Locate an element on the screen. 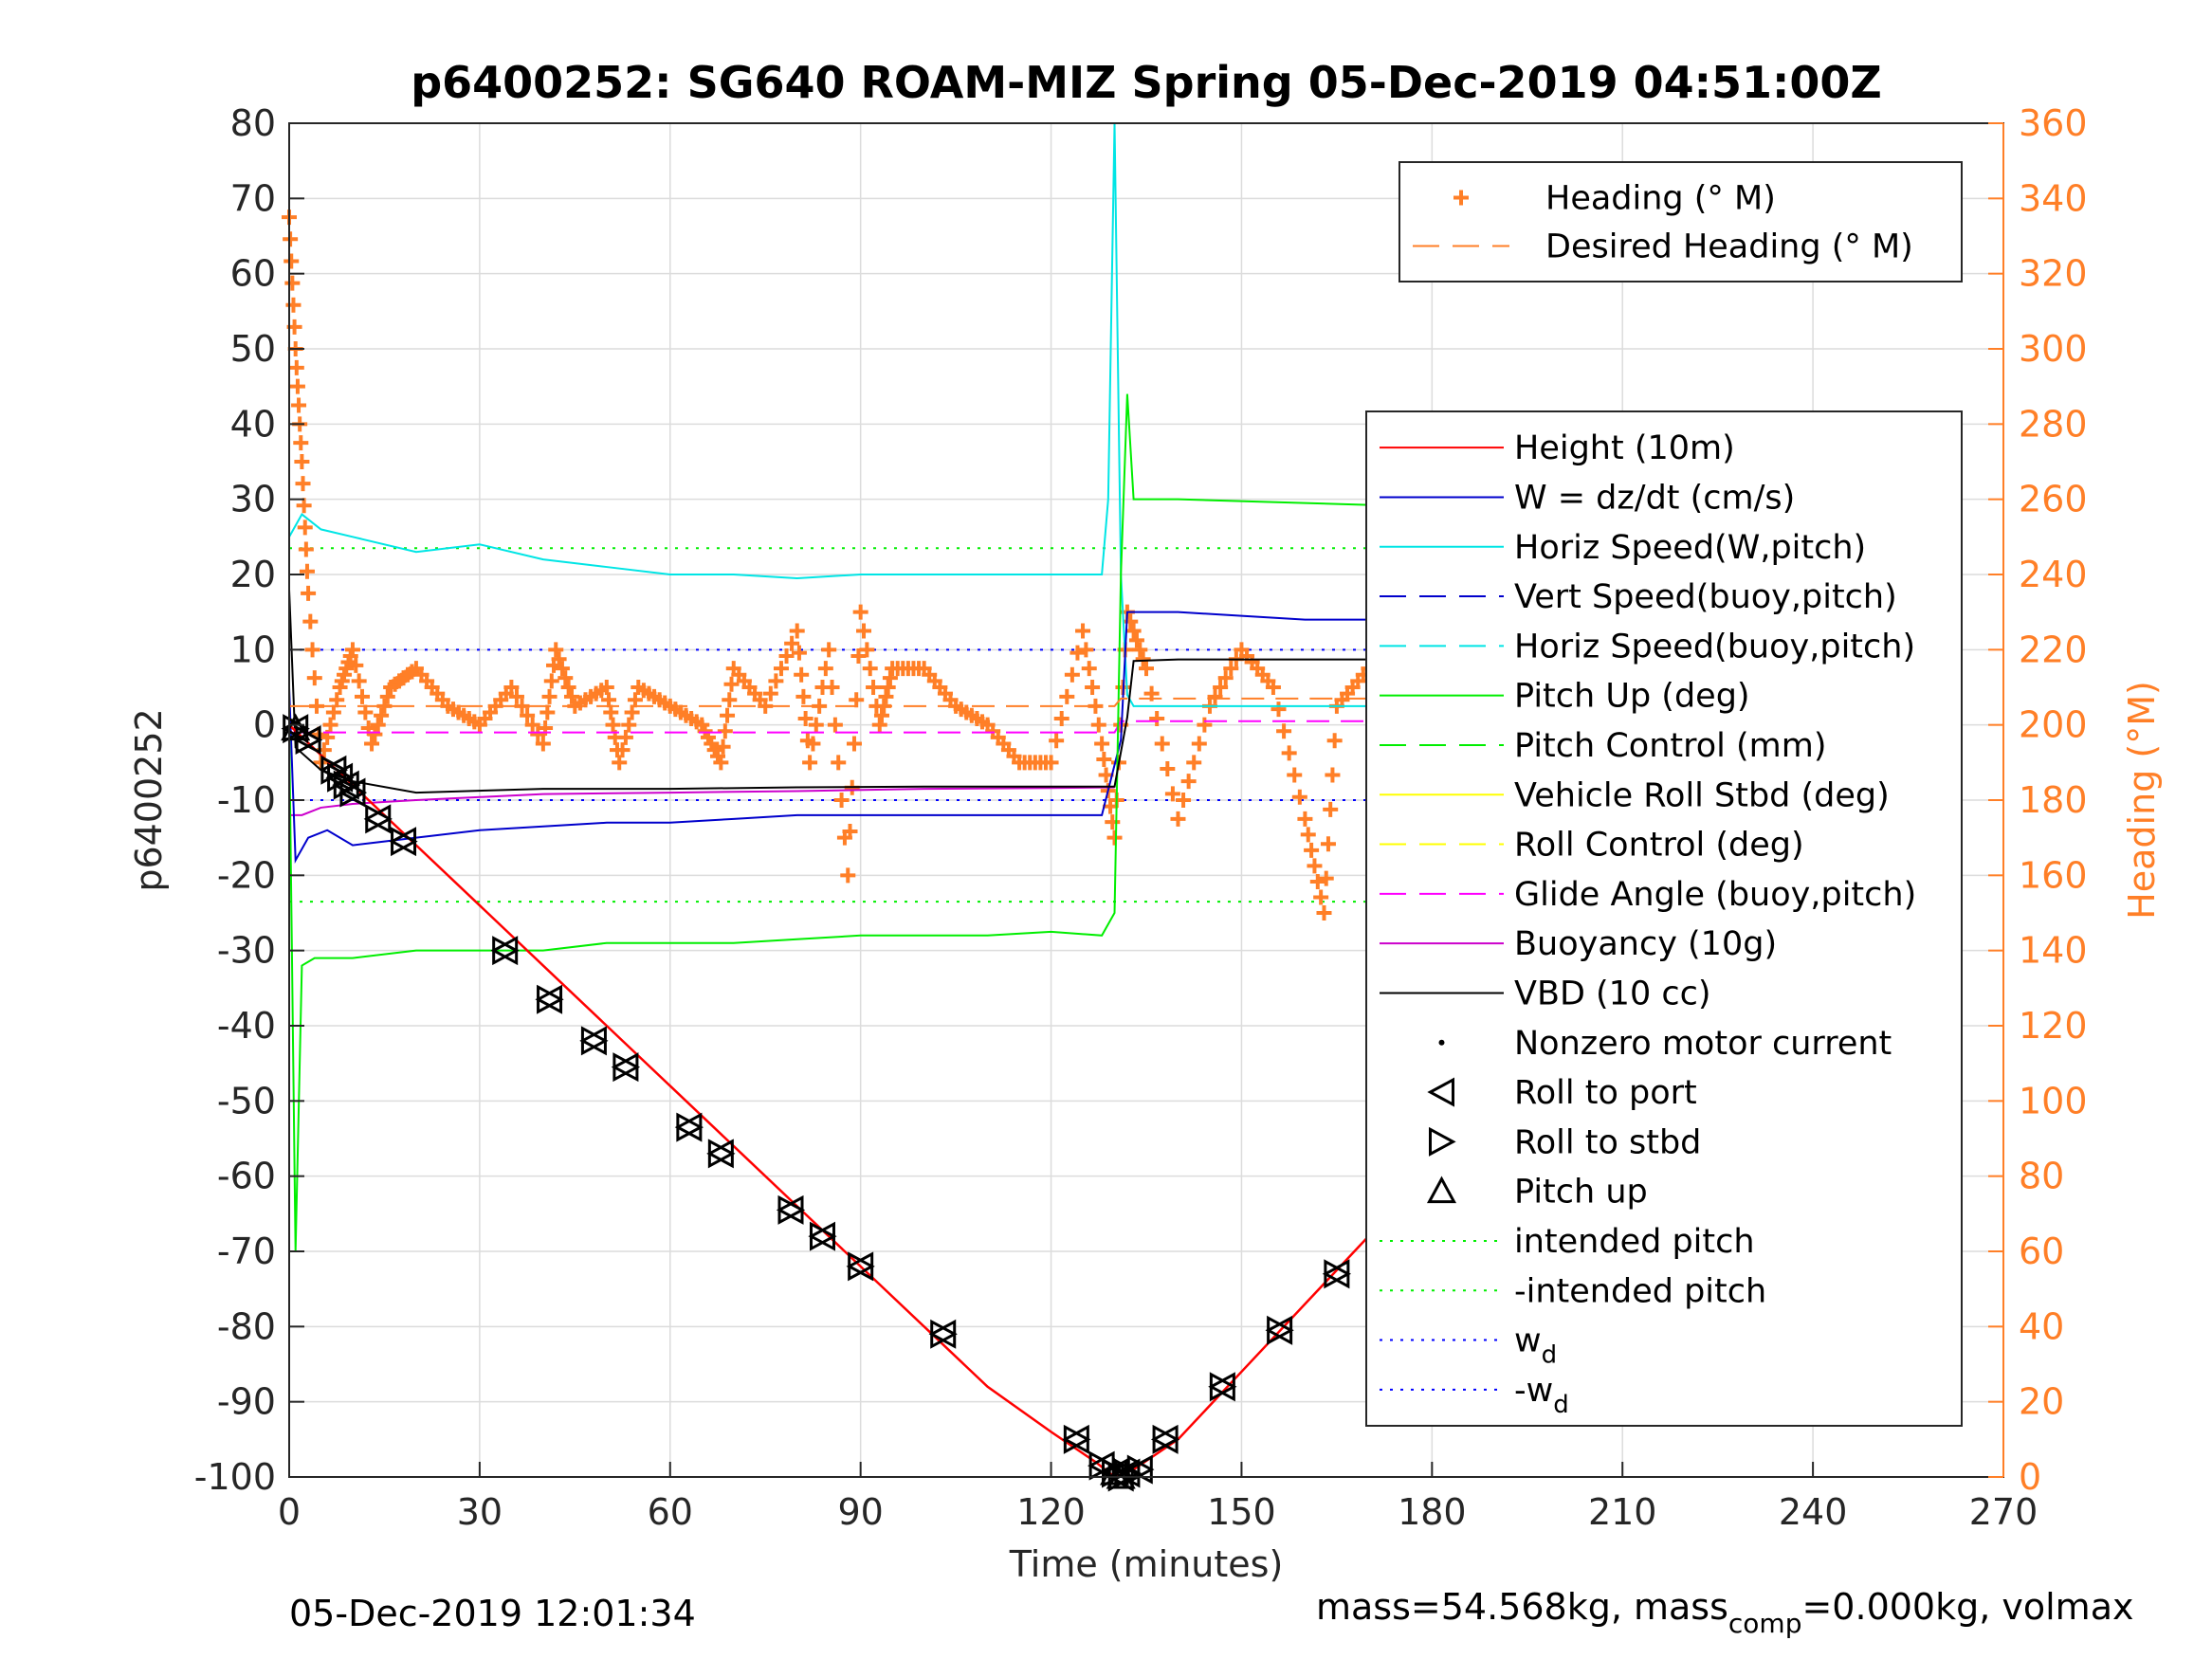 This screenshot has width=2212, height=1659. legend-swatch is located at coordinates (1442, 1141).